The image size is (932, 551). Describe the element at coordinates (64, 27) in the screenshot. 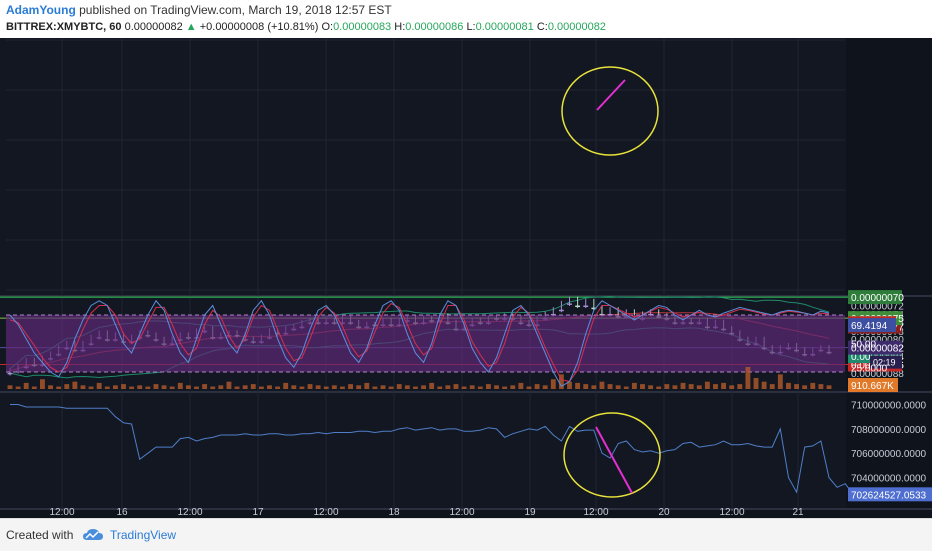

I see `symbol-label: BITTREX:XMYBTC, 60` at that location.